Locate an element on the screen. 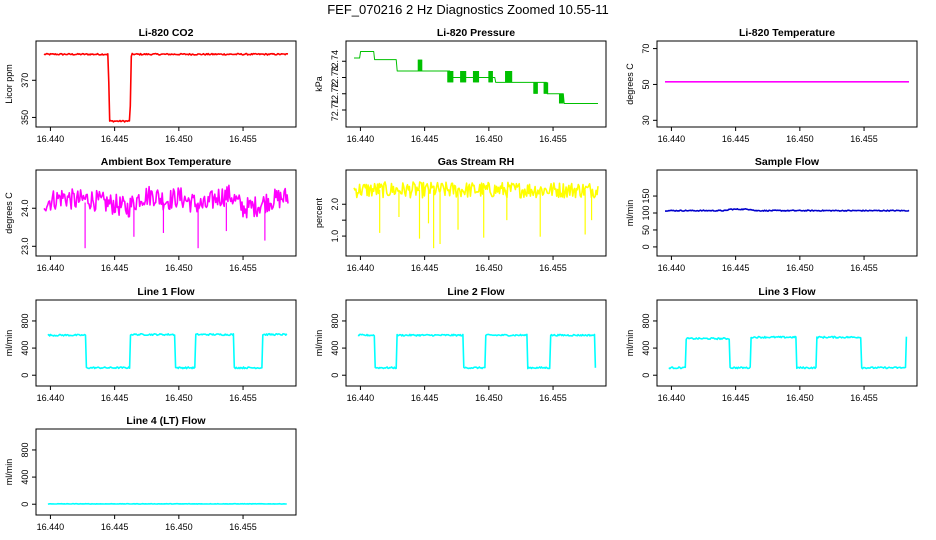 Image resolution: width=936 pixels, height=540 pixels. y-tick-label: 1.0 is located at coordinates (335, 236).